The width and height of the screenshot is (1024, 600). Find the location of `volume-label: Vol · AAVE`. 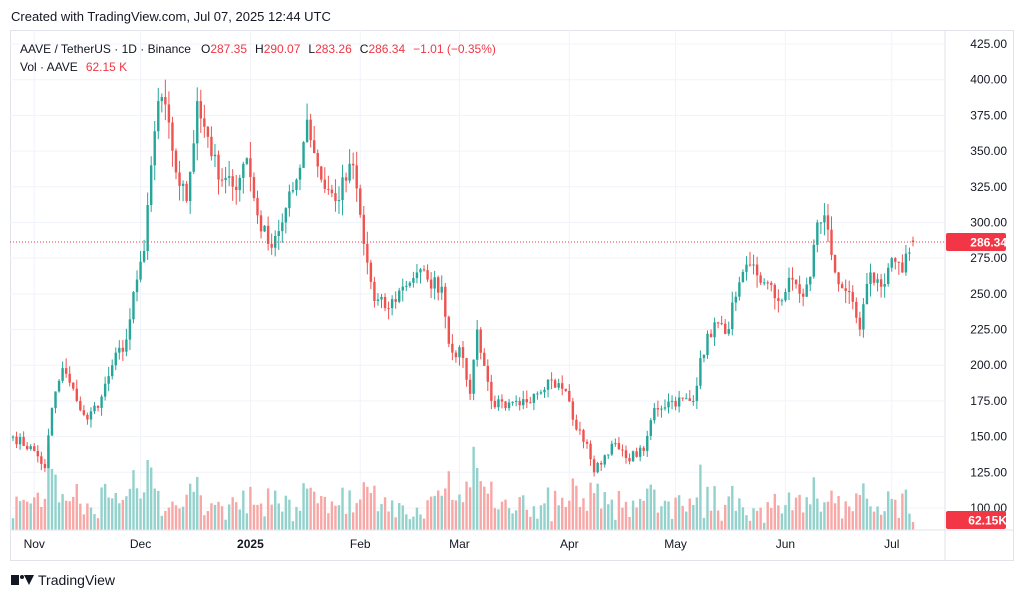

volume-label: Vol · AAVE is located at coordinates (49, 67).